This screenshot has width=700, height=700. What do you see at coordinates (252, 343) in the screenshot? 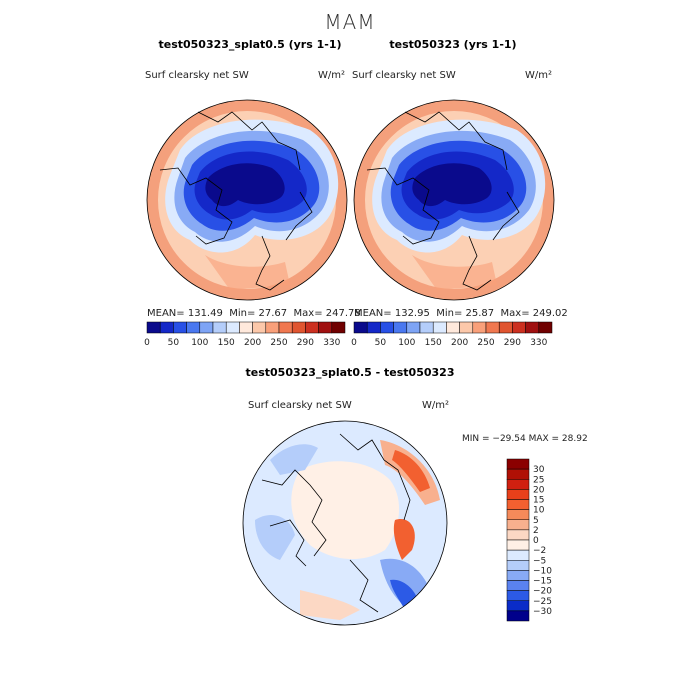
I see `left-colorbar-tick-label: 200` at bounding box center [252, 343].